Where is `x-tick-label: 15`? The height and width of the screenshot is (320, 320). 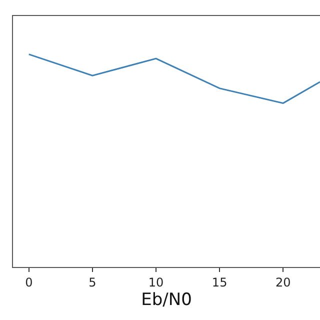
x-tick-label: 15 is located at coordinates (220, 282).